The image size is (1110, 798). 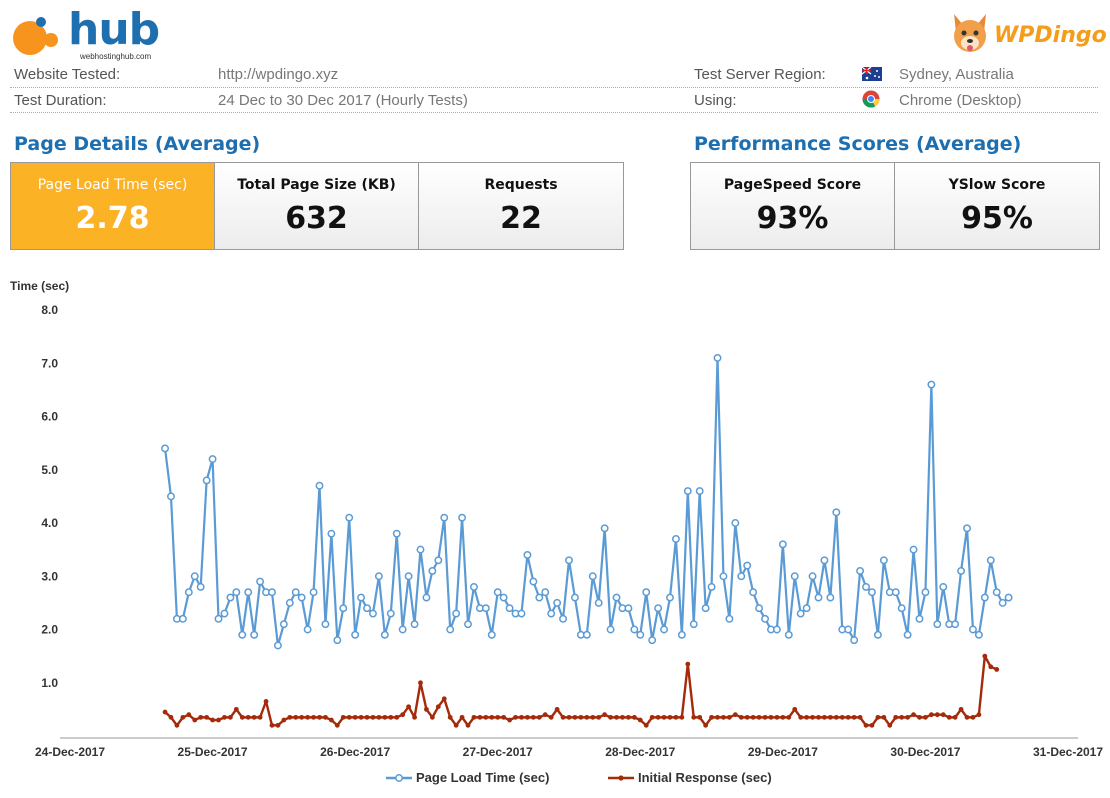 I want to click on y-tick-label: 8.0, so click(x=49, y=310).